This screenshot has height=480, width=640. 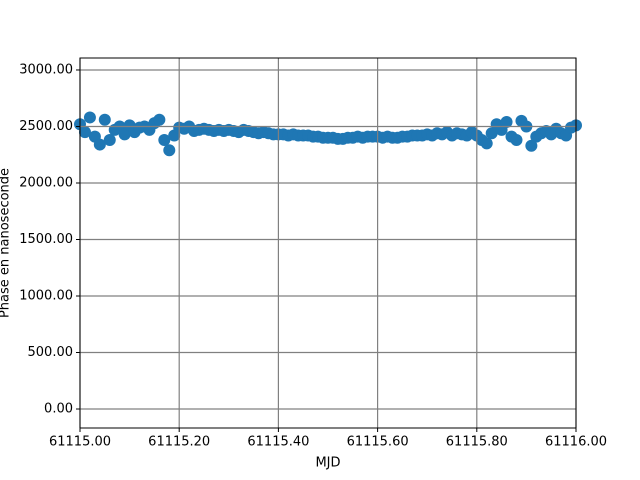 I want to click on y-tick-label: 1500.00, so click(x=46, y=239).